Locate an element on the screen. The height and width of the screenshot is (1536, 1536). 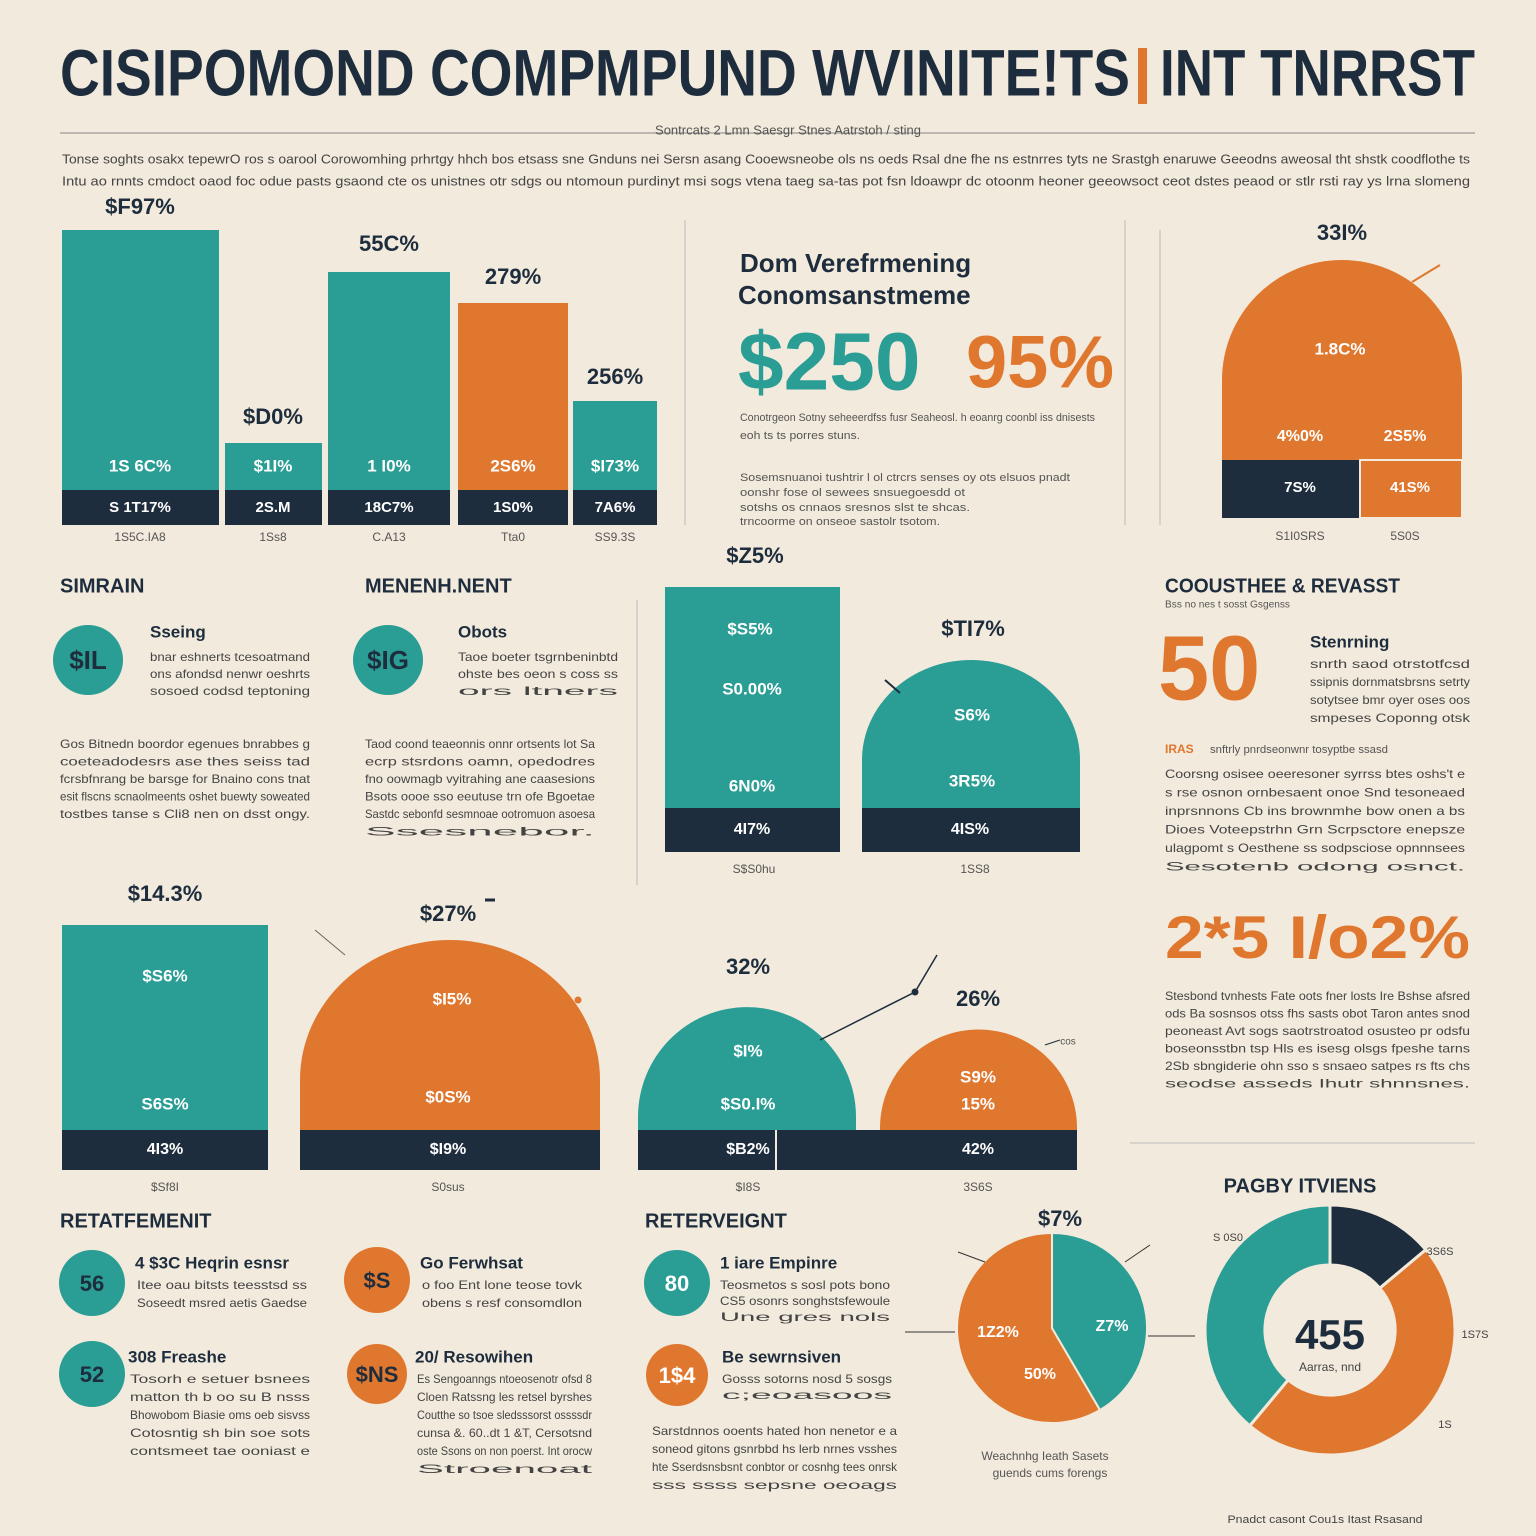
donut-center: 455 is located at coordinates (1330, 1334).